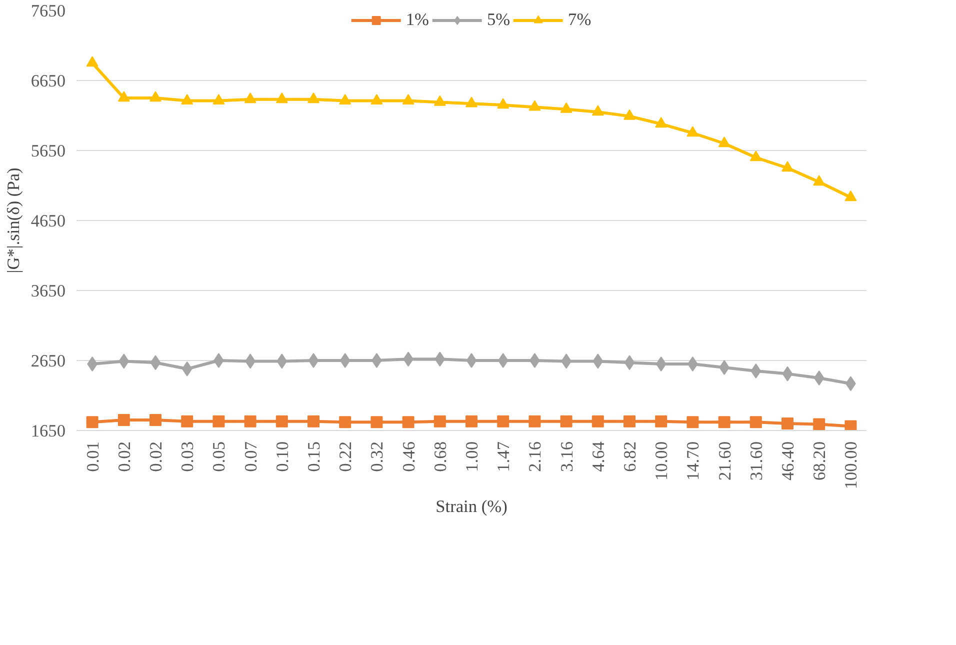 The image size is (956, 645). I want to click on legend-label: 1%, so click(417, 20).